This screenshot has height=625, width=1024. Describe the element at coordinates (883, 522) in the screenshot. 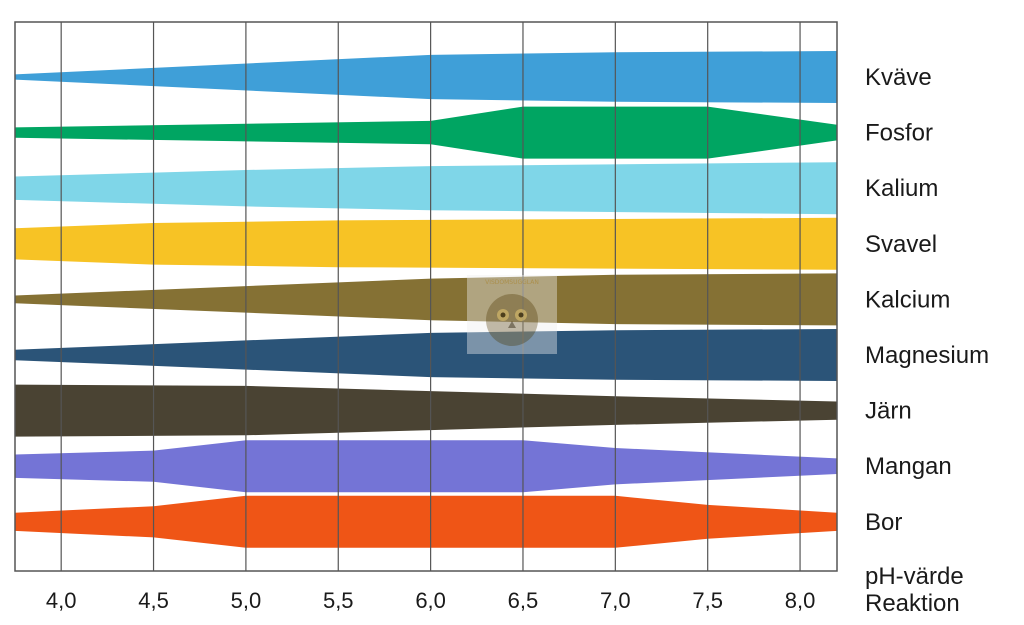

I see `series-label: Bor` at that location.